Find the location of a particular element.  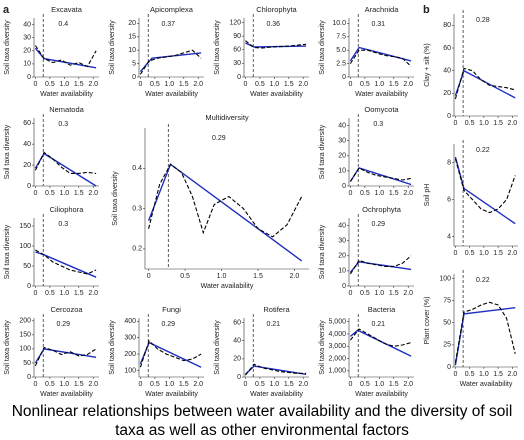

y-tick-label: 1,000 is located at coordinates (337, 371).